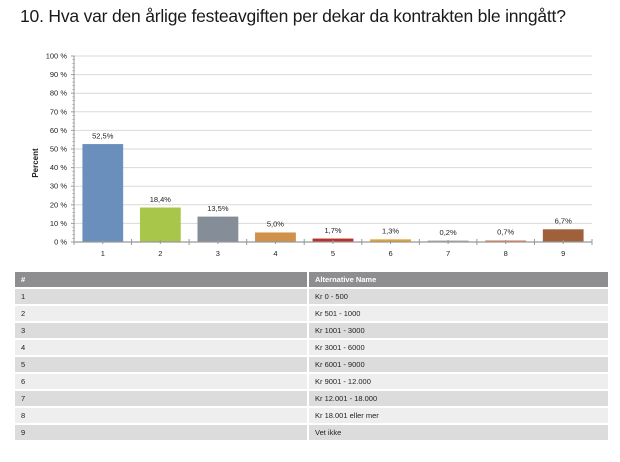 The height and width of the screenshot is (462, 620). What do you see at coordinates (458, 398) in the screenshot?
I see `alternative-name: Kr 12.001 - 18.000` at bounding box center [458, 398].